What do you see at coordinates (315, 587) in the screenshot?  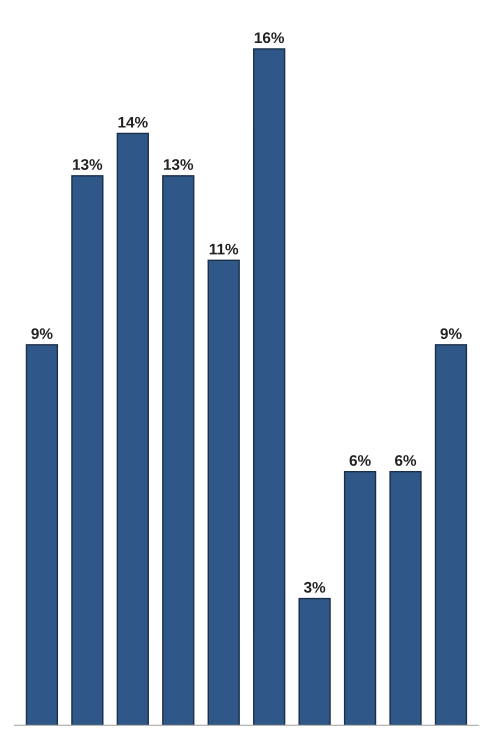 I see `data-label: 3%` at bounding box center [315, 587].